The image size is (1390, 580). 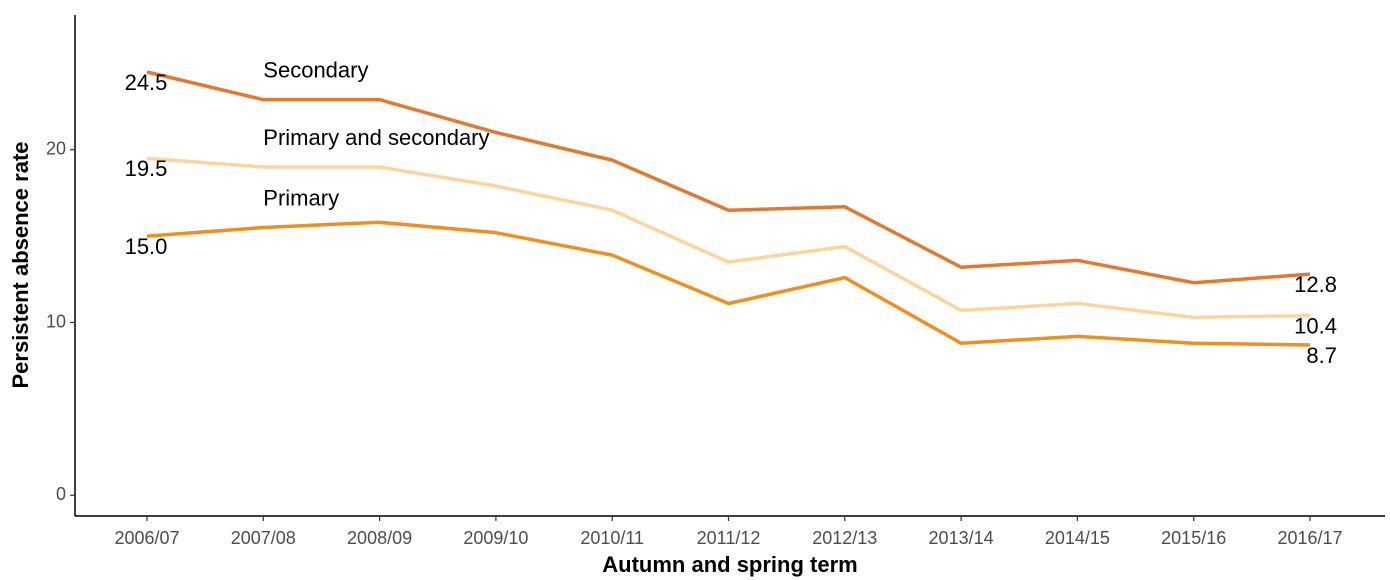 What do you see at coordinates (1321, 355) in the screenshot?
I see `value-label: 8.7` at bounding box center [1321, 355].